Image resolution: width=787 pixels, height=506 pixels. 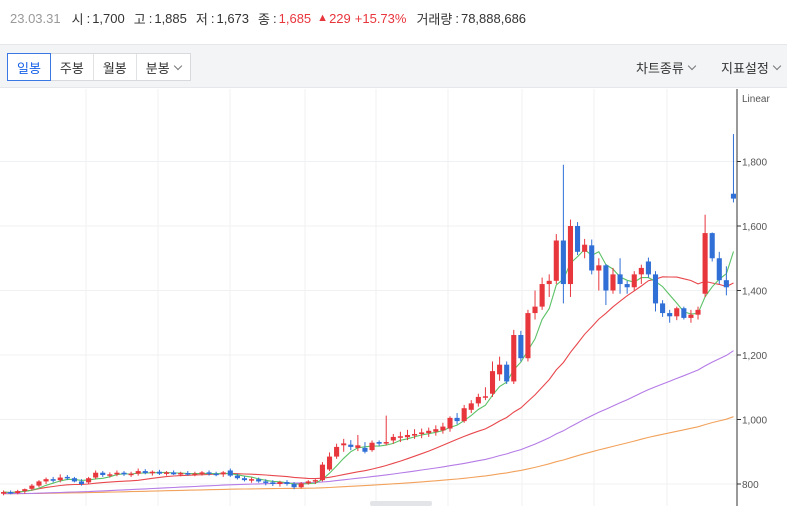 I want to click on close-label: 종, so click(x=264, y=19).